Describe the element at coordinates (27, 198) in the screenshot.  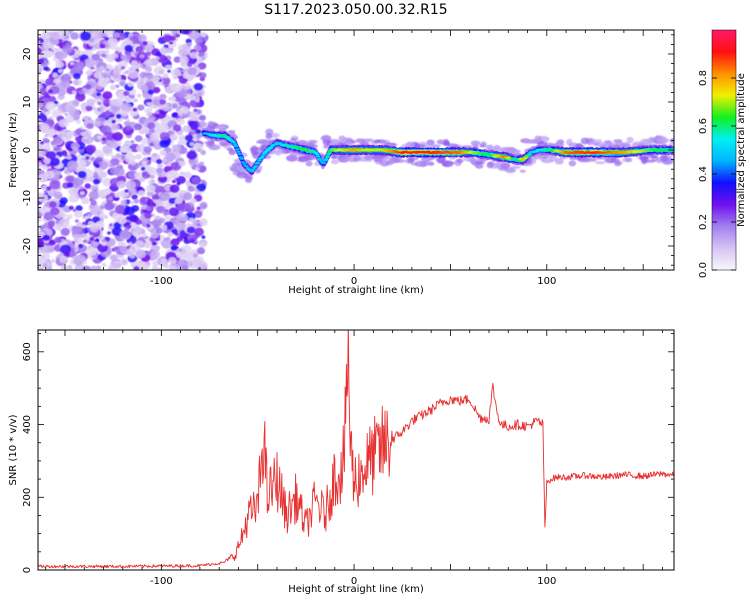
I see `y-tick-label: -10` at that location.